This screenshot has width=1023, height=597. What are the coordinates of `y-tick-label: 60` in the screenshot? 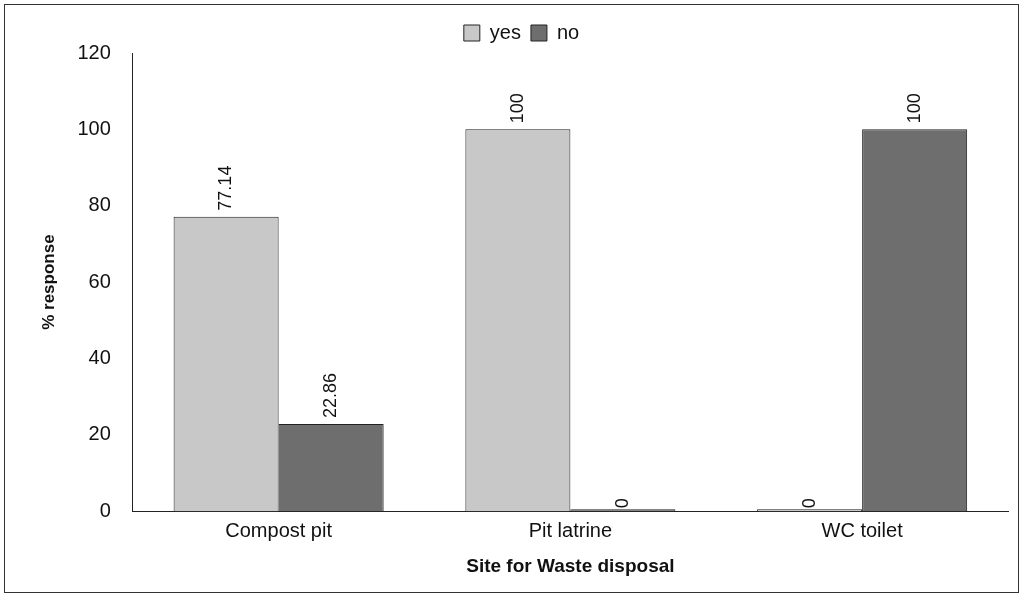 It's located at (99, 280).